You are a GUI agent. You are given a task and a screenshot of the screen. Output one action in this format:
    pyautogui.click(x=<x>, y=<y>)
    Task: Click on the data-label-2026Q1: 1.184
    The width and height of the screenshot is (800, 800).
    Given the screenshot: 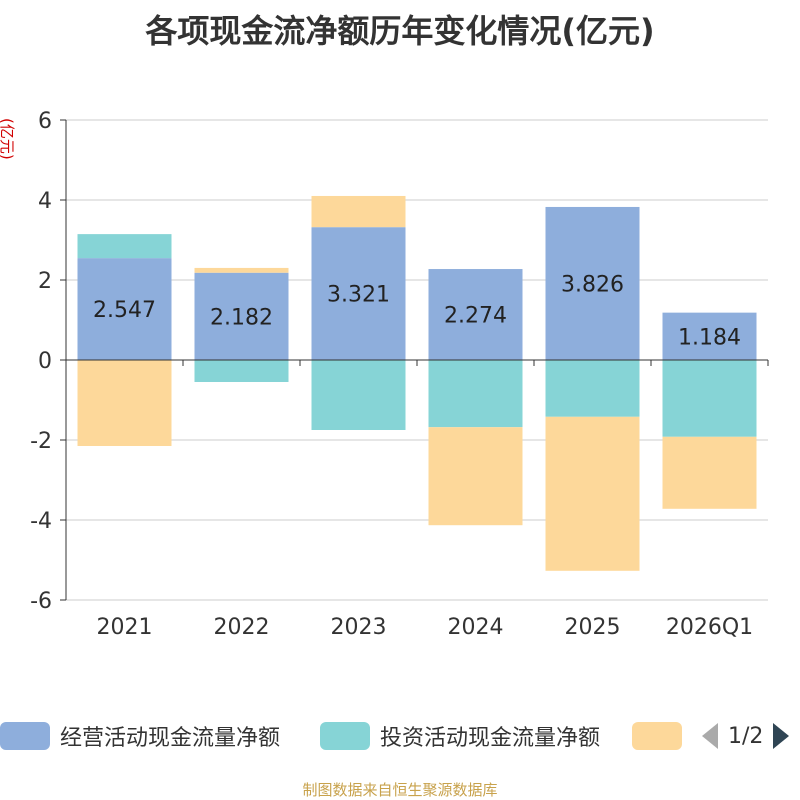 What is the action you would take?
    pyautogui.click(x=709, y=337)
    